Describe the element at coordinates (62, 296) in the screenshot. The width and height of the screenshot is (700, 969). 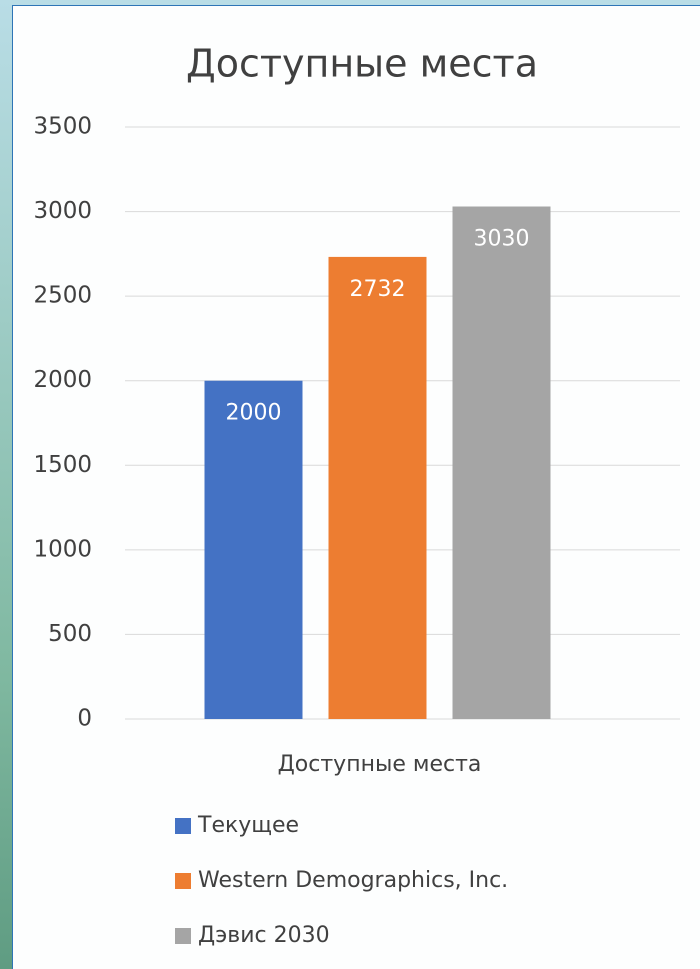
I see `y-tick-label: 2500` at that location.